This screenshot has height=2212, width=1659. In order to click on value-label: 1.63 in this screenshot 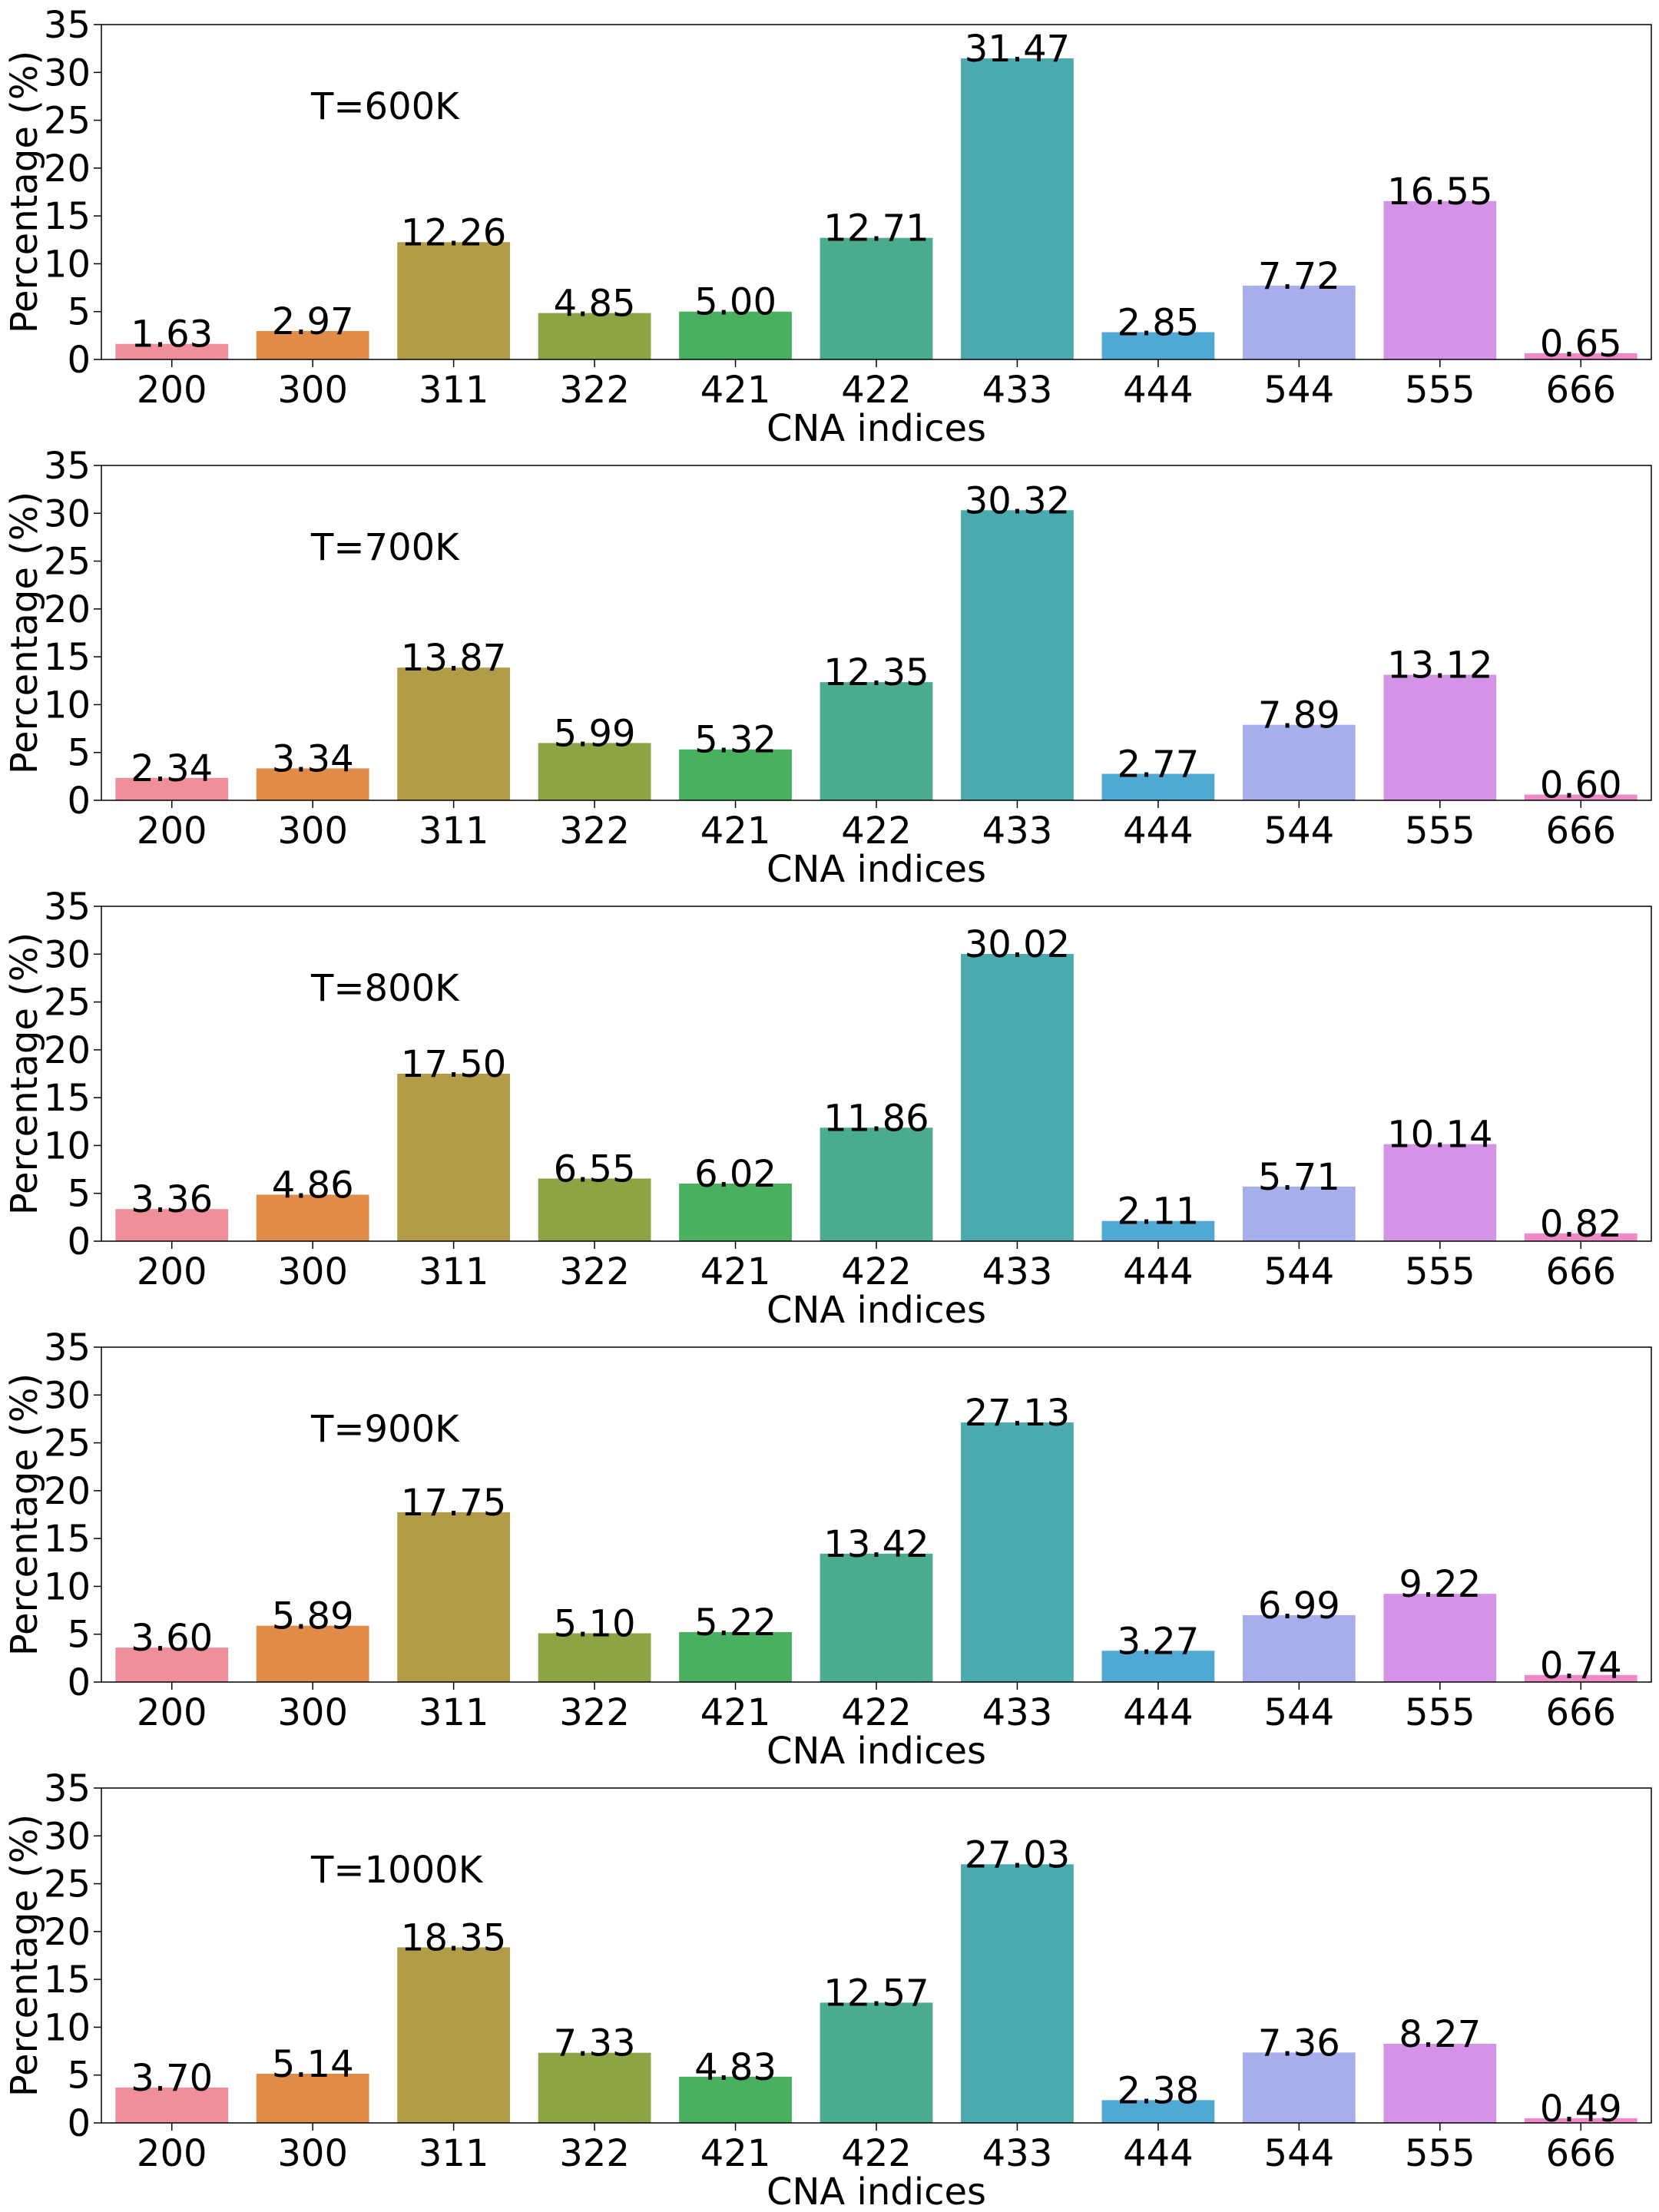, I will do `click(172, 335)`.